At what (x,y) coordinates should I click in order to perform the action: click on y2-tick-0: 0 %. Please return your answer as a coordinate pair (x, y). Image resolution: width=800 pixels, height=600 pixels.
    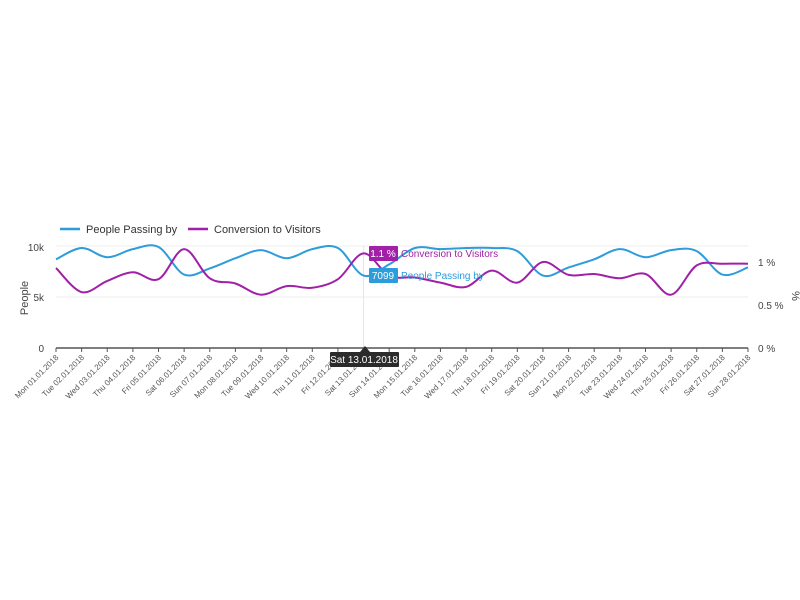
    Looking at the image, I should click on (766, 349).